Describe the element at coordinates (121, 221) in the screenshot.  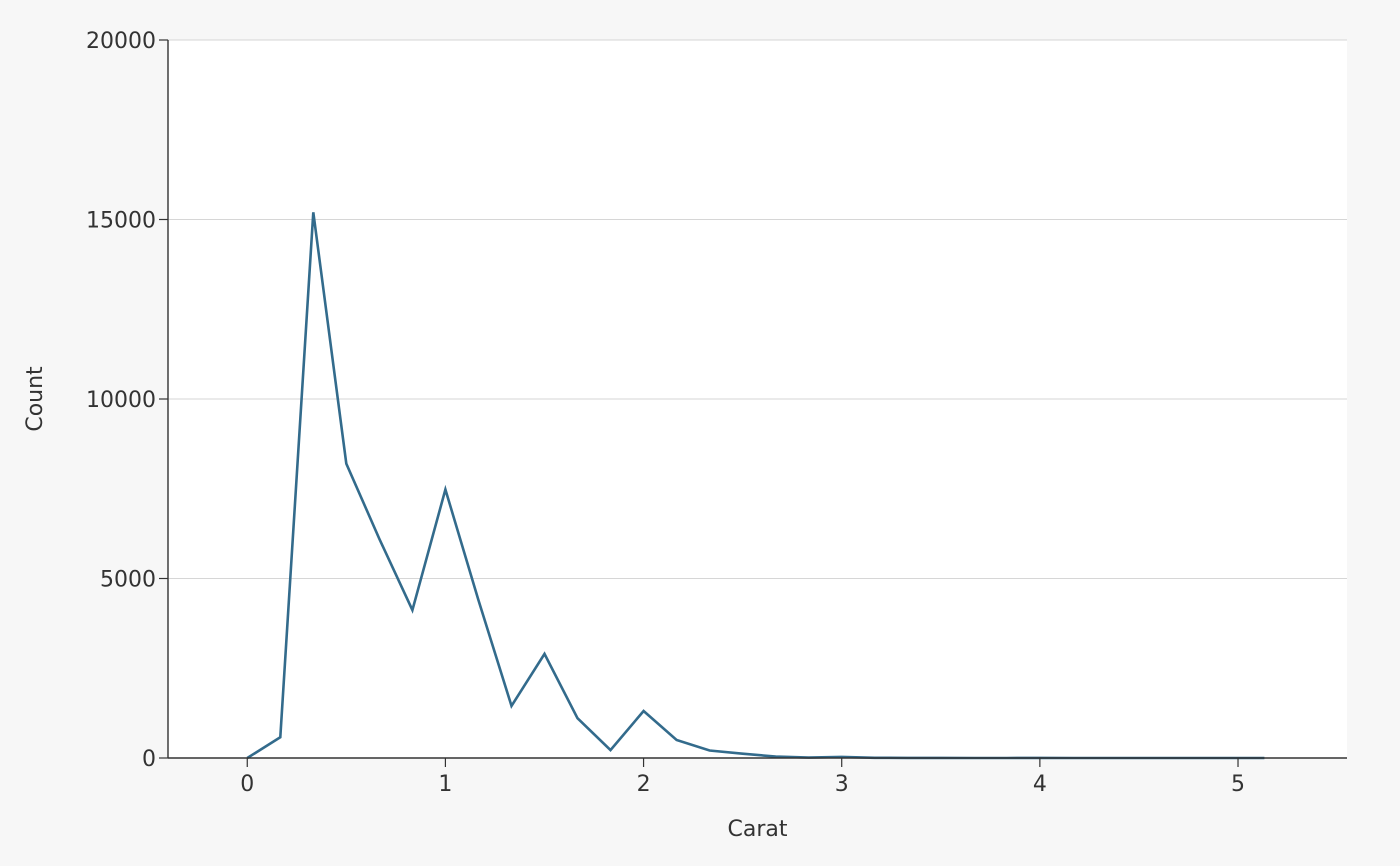
I see `y-tick-label: 15000` at that location.